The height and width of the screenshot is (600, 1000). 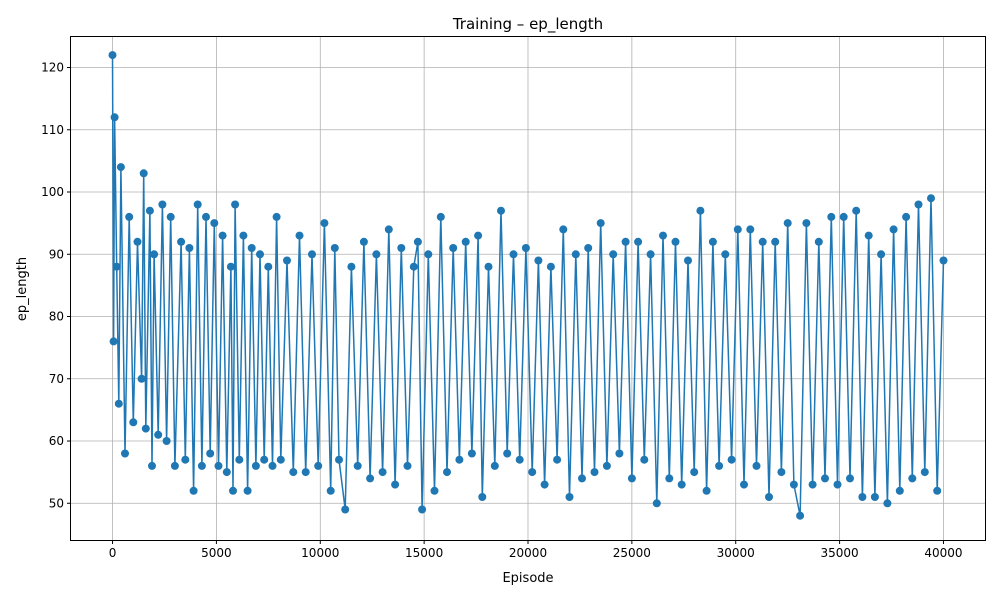 What do you see at coordinates (22, 289) in the screenshot?
I see `y-axis-label: ep_length` at bounding box center [22, 289].